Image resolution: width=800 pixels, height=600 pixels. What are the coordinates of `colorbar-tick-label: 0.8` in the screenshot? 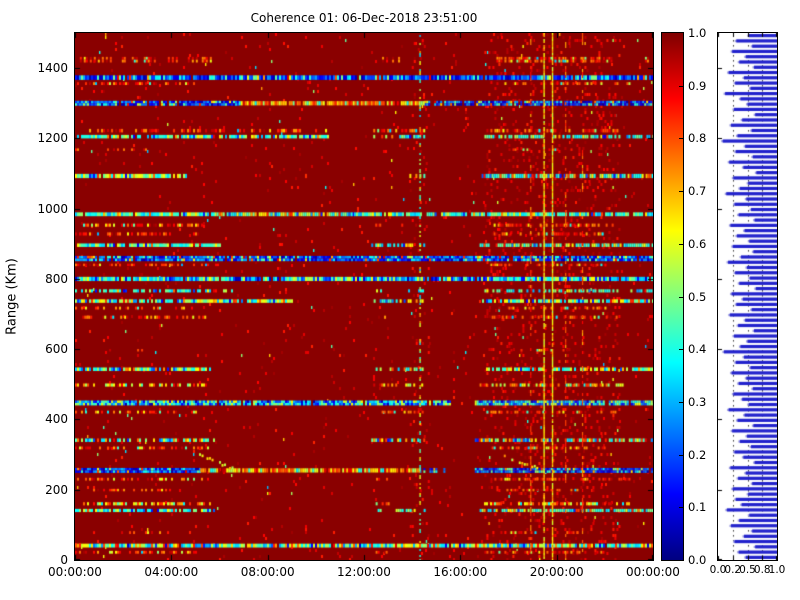 It's located at (697, 138).